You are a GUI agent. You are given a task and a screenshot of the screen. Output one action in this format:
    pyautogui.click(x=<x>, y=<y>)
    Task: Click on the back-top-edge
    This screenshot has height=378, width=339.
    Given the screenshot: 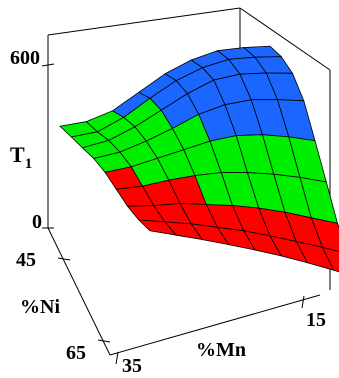 What is the action you would take?
    pyautogui.click(x=144, y=21)
    